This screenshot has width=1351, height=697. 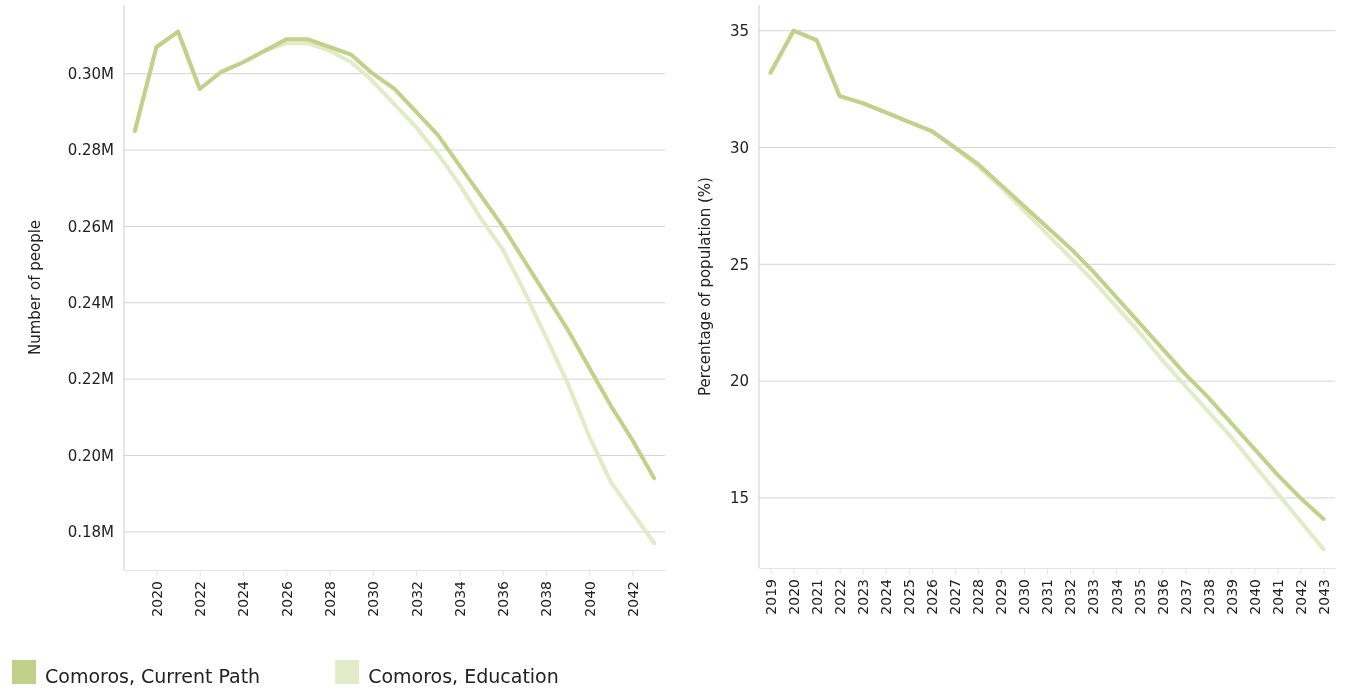 I want to click on x-tick-label: 2023, so click(x=863, y=597).